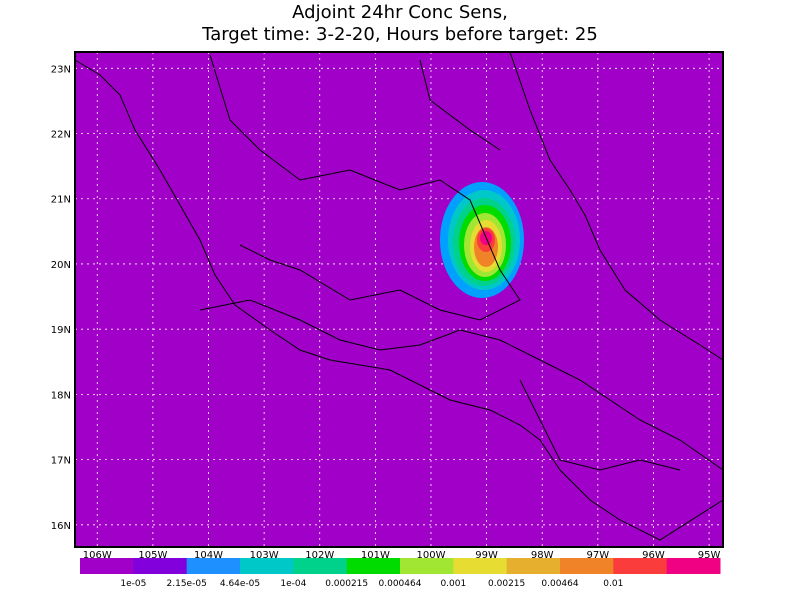 This screenshot has height=600, width=800. Describe the element at coordinates (61, 461) in the screenshot. I see `lat-tick-label: 17N` at that location.